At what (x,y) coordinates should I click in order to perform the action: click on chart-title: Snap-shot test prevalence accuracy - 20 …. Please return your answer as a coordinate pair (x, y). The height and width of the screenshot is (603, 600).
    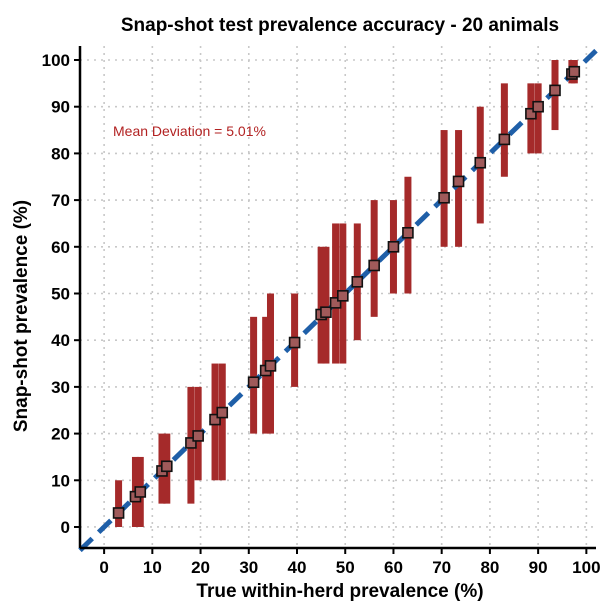
    Looking at the image, I should click on (340, 25).